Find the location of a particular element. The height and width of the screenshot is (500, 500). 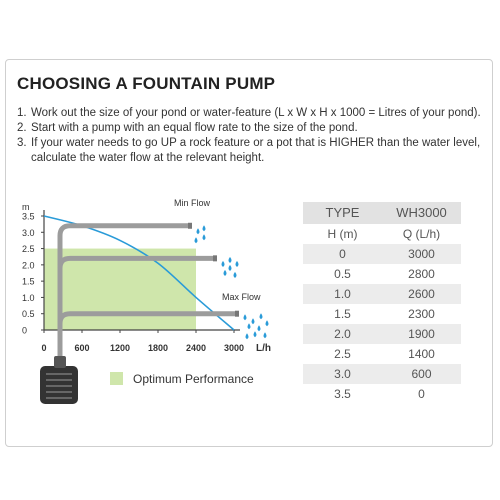

table-cell: 0.5 is located at coordinates (342, 274).